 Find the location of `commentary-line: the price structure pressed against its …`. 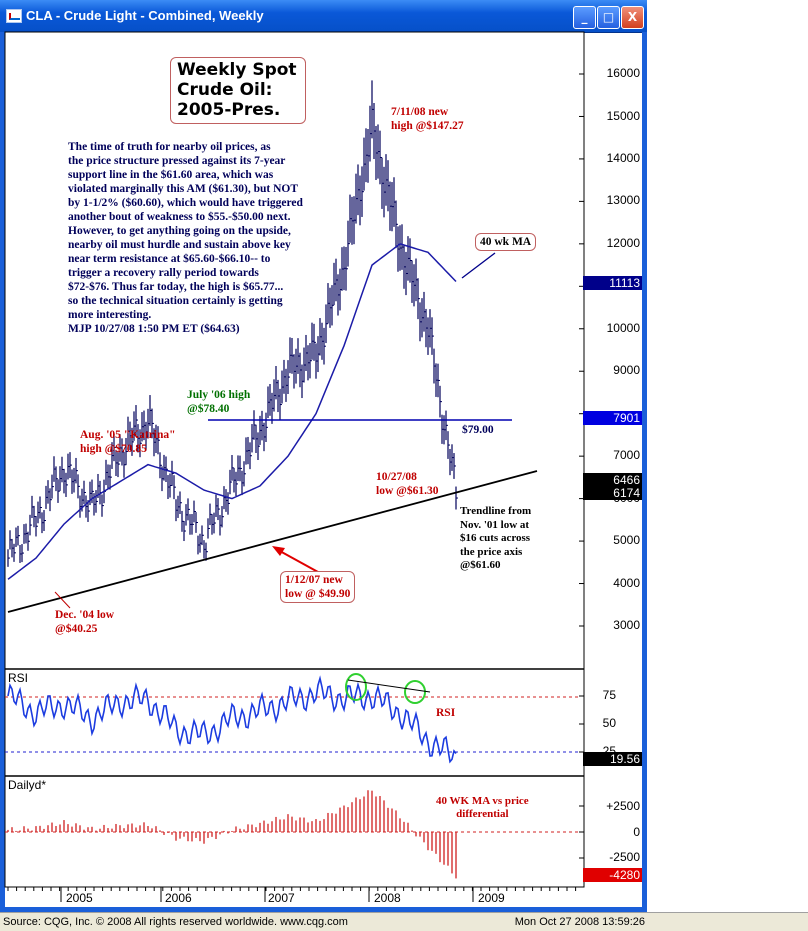

commentary-line: the price structure pressed against its … is located at coordinates (177, 161).